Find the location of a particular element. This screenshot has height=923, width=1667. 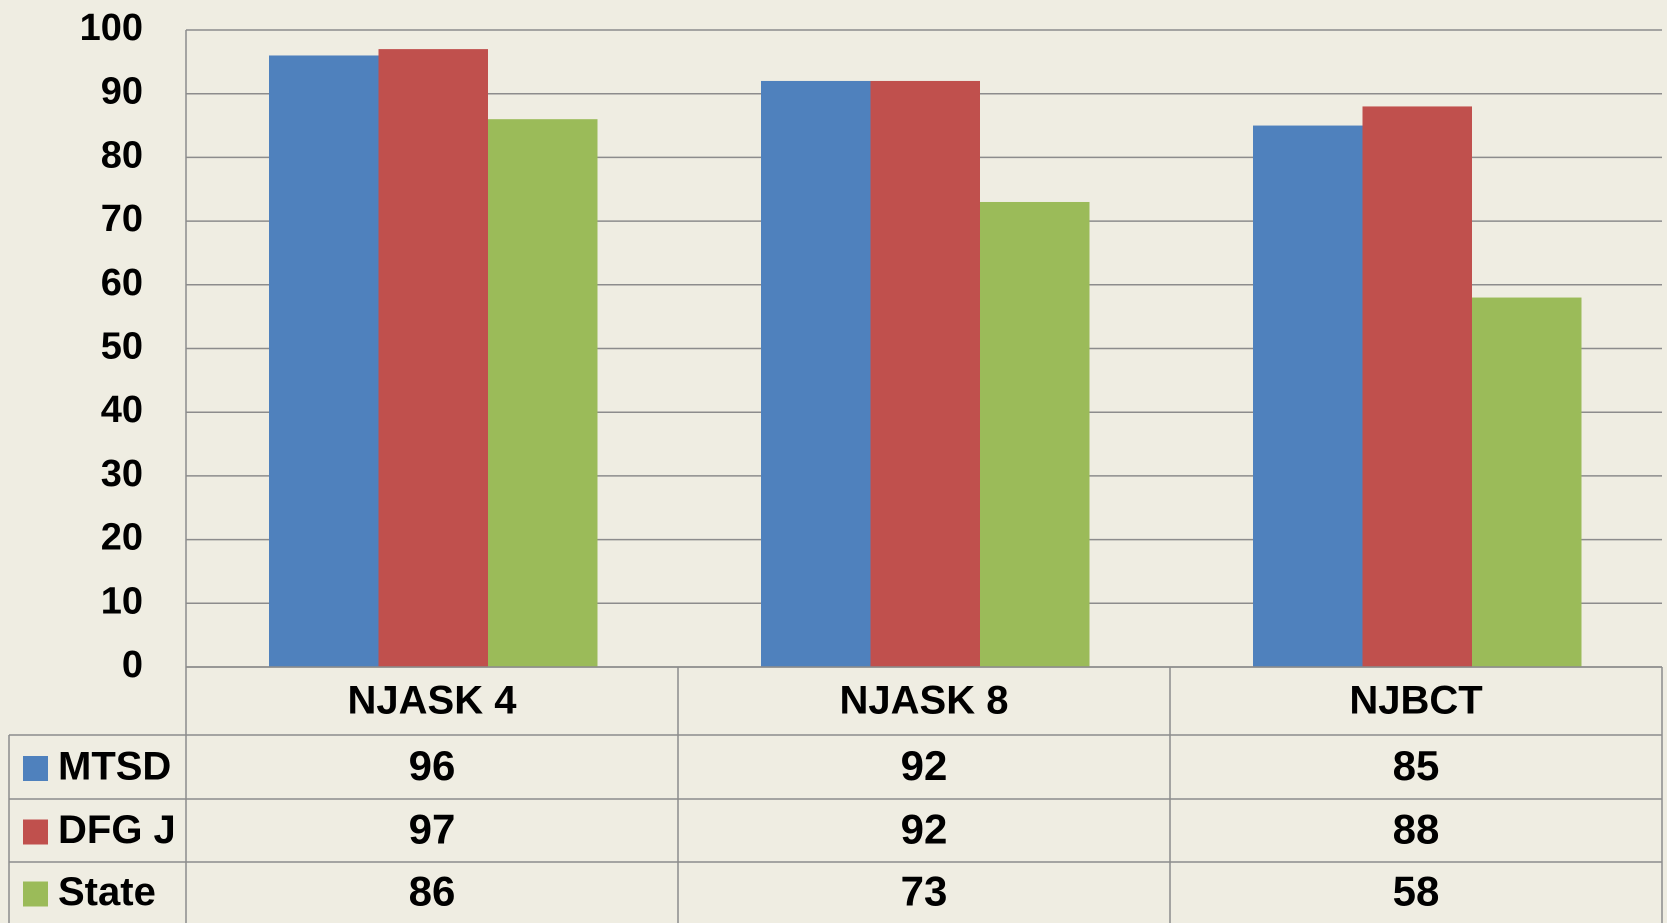

legend-label: MTSD is located at coordinates (114, 767).